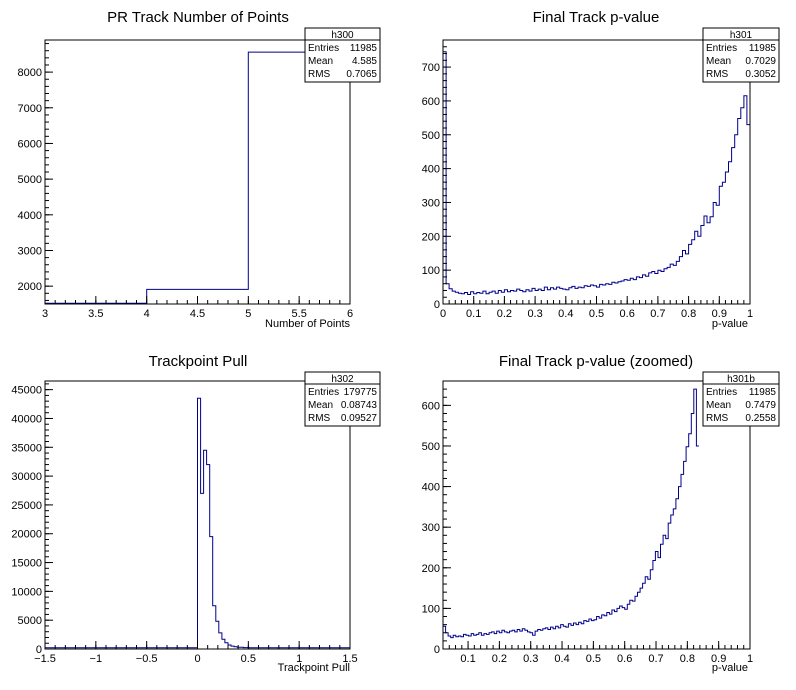  I want to click on y-axis: 0 100 200 300 400 500 600 700, so click(436, 175).